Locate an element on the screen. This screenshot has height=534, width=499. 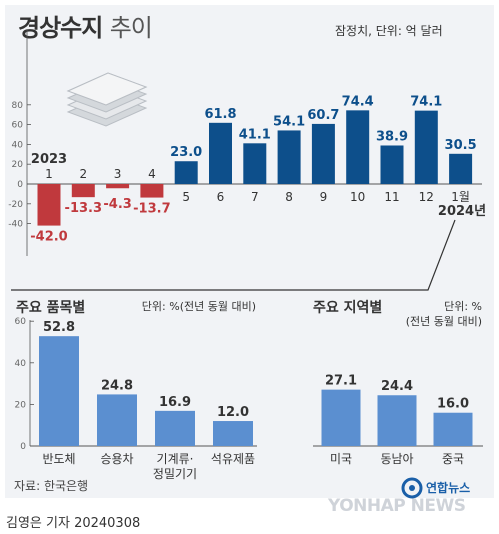
region-chart: 주요 지역별 단위: % (전년 동월 대비) 27.1 미국 24.4 동남아 16.0 중국 is located at coordinates (398, 382).